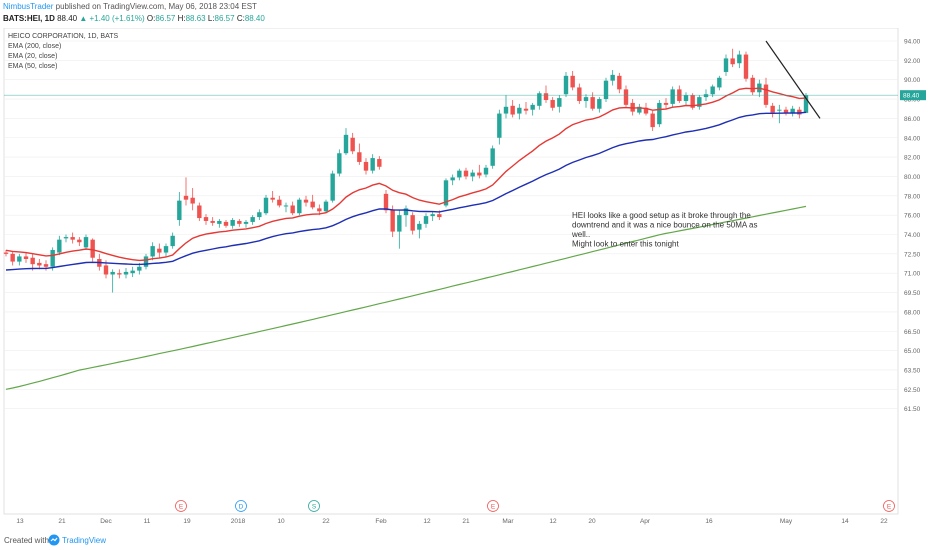 The width and height of the screenshot is (932, 550). What do you see at coordinates (195, 18) in the screenshot?
I see `high-value: 88.63` at bounding box center [195, 18].